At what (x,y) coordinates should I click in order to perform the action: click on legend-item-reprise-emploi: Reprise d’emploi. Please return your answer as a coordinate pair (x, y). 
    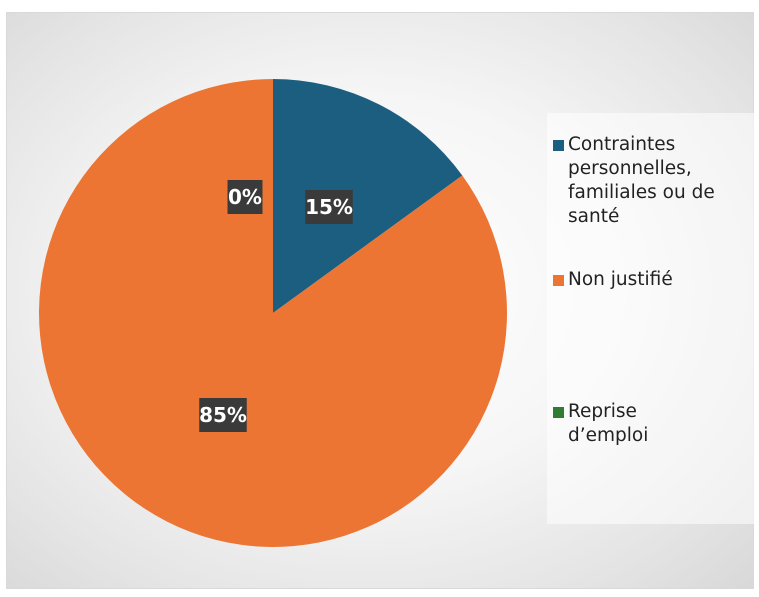
    Looking at the image, I should click on (635, 424).